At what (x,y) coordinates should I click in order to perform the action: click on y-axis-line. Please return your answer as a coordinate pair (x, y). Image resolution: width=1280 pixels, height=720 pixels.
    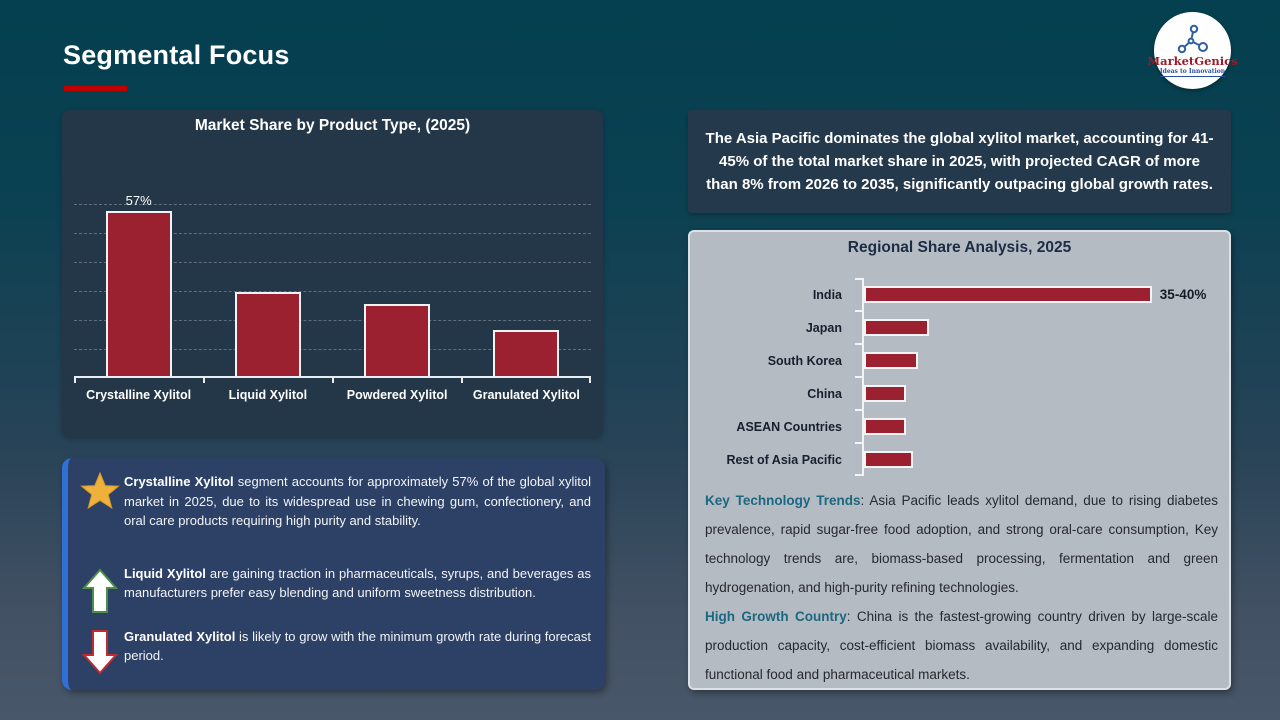
    Looking at the image, I should click on (863, 377).